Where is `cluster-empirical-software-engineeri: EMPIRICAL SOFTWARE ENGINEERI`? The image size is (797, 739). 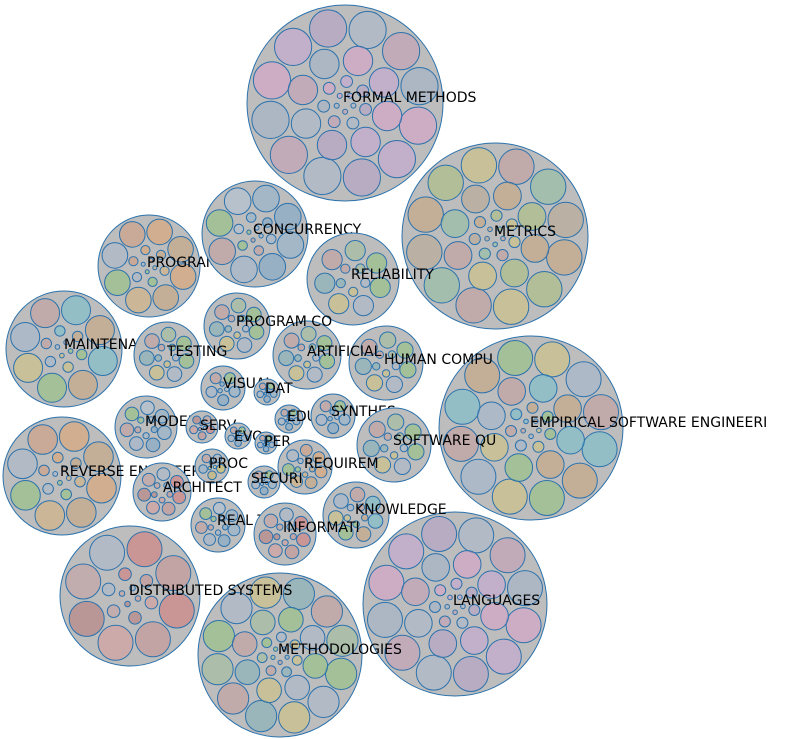
cluster-empirical-software-engineeri: EMPIRICAL SOFTWARE ENGINEERI is located at coordinates (602, 428).